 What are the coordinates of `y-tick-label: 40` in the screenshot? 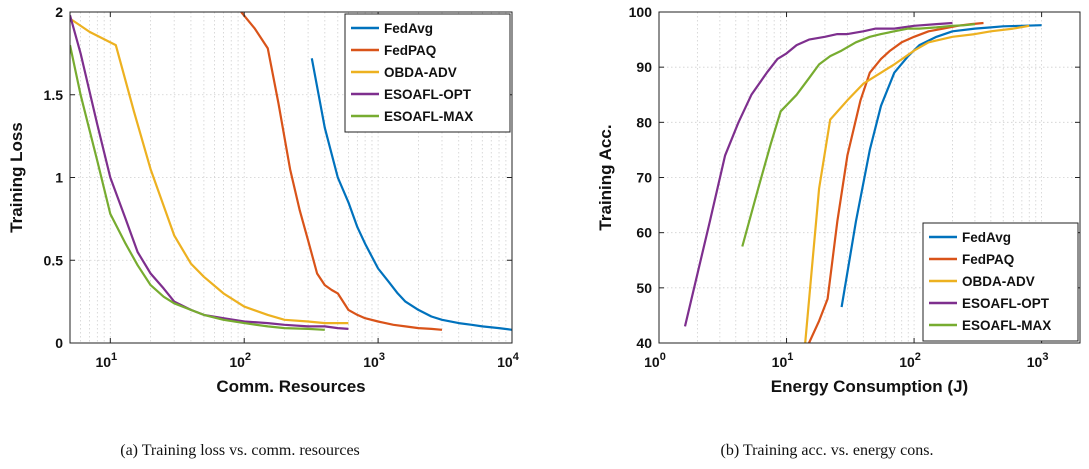 It's located at (644, 343).